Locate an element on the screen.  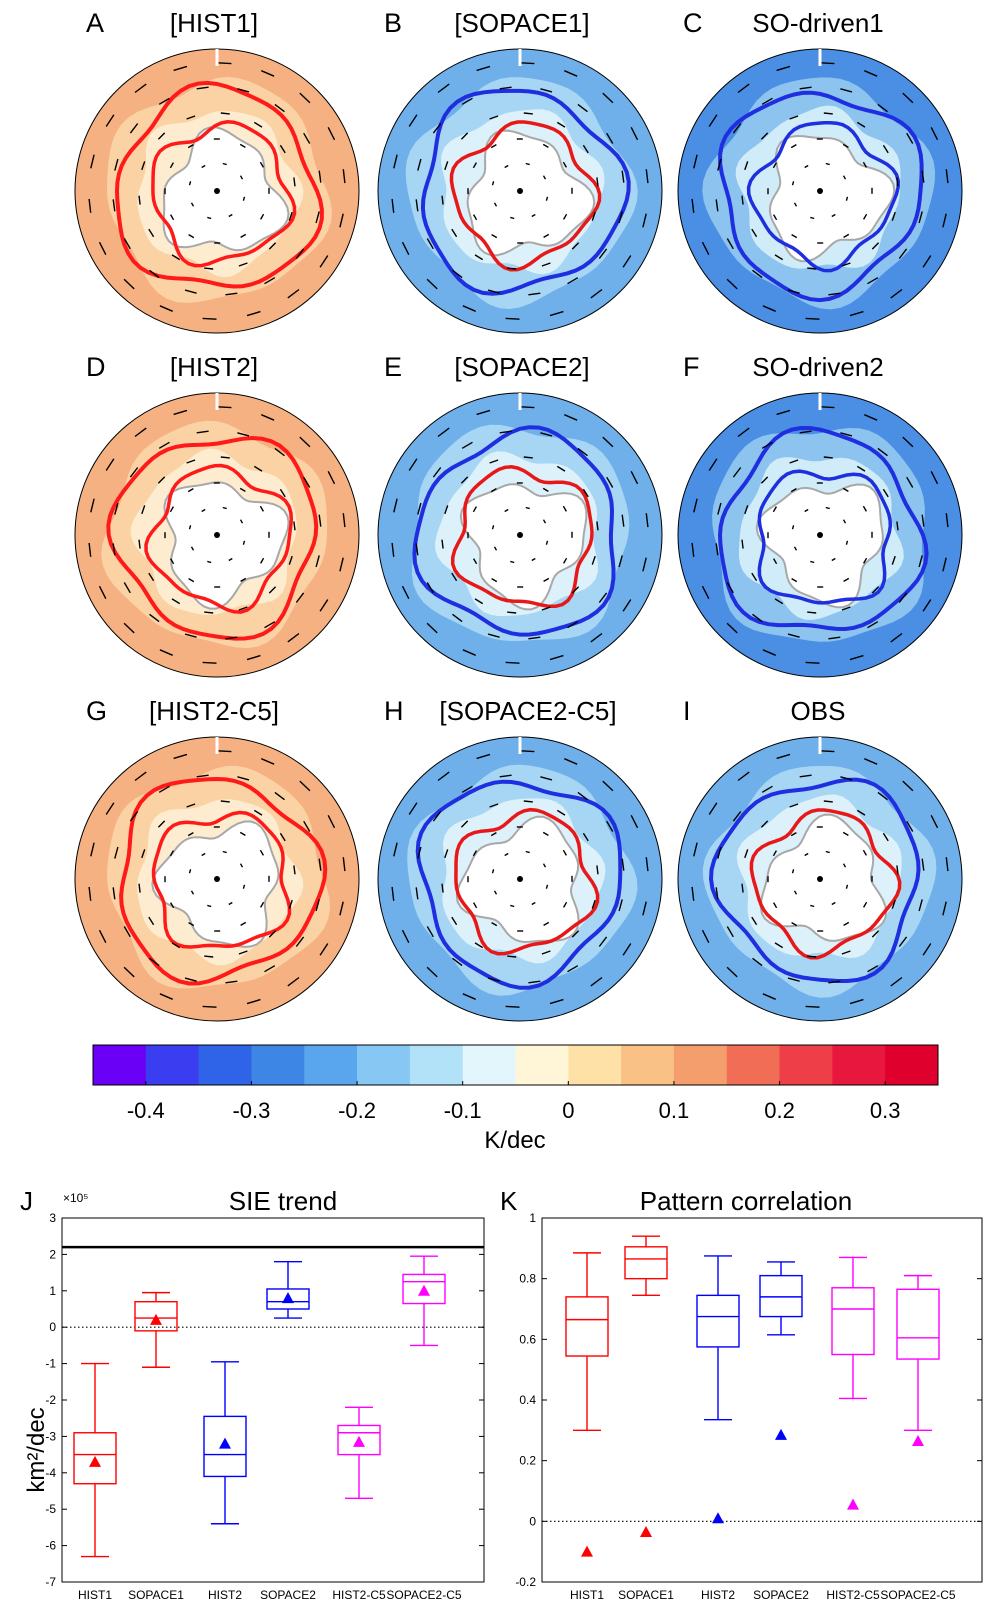
antarctica-outline is located at coordinates (215, 884).